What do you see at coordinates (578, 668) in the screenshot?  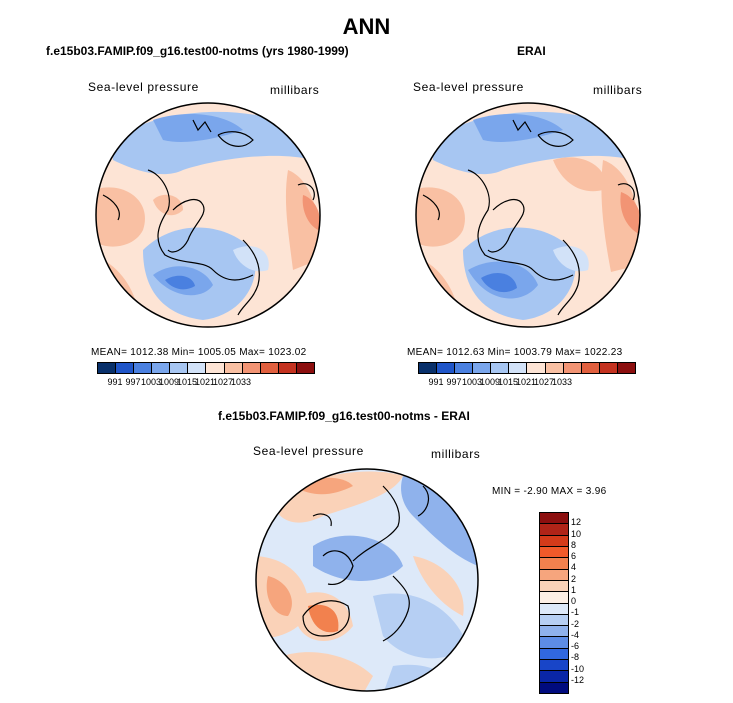 I see `panel3-colorbar-tick: -10` at bounding box center [578, 668].